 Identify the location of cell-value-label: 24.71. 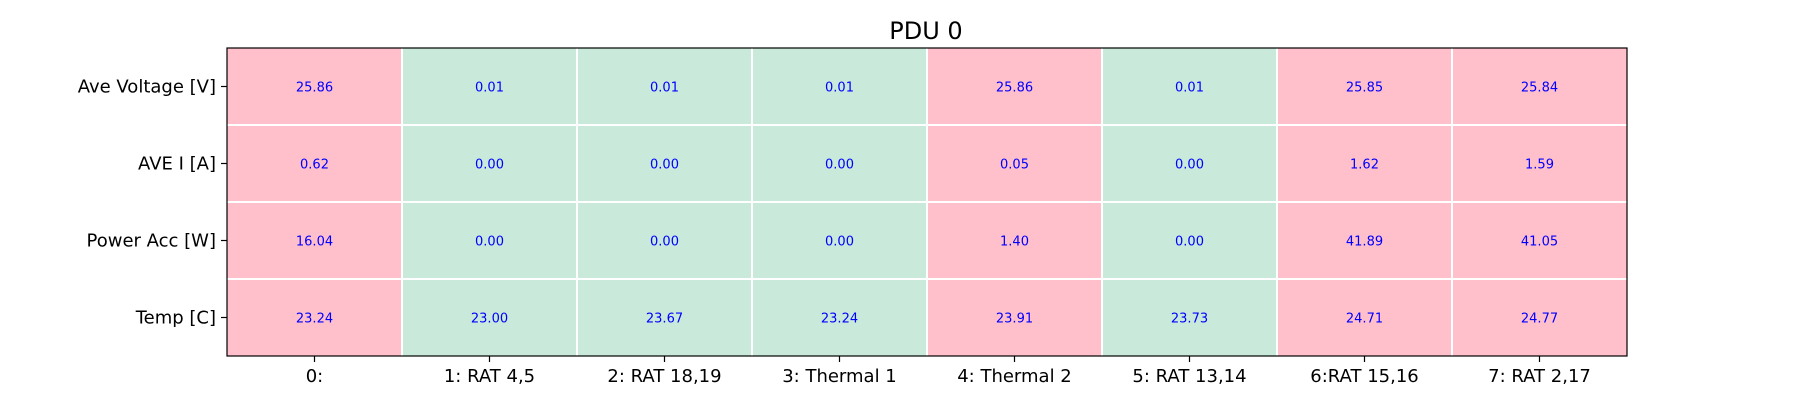
(1364, 319).